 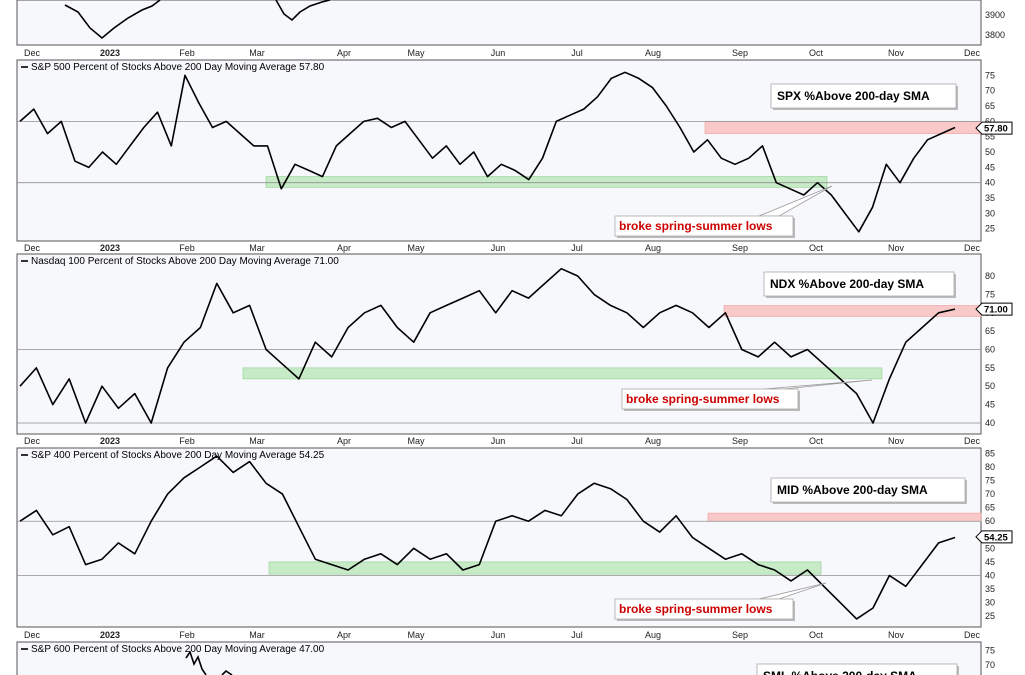 What do you see at coordinates (740, 635) in the screenshot?
I see `panel3-month-sep: Sep` at bounding box center [740, 635].